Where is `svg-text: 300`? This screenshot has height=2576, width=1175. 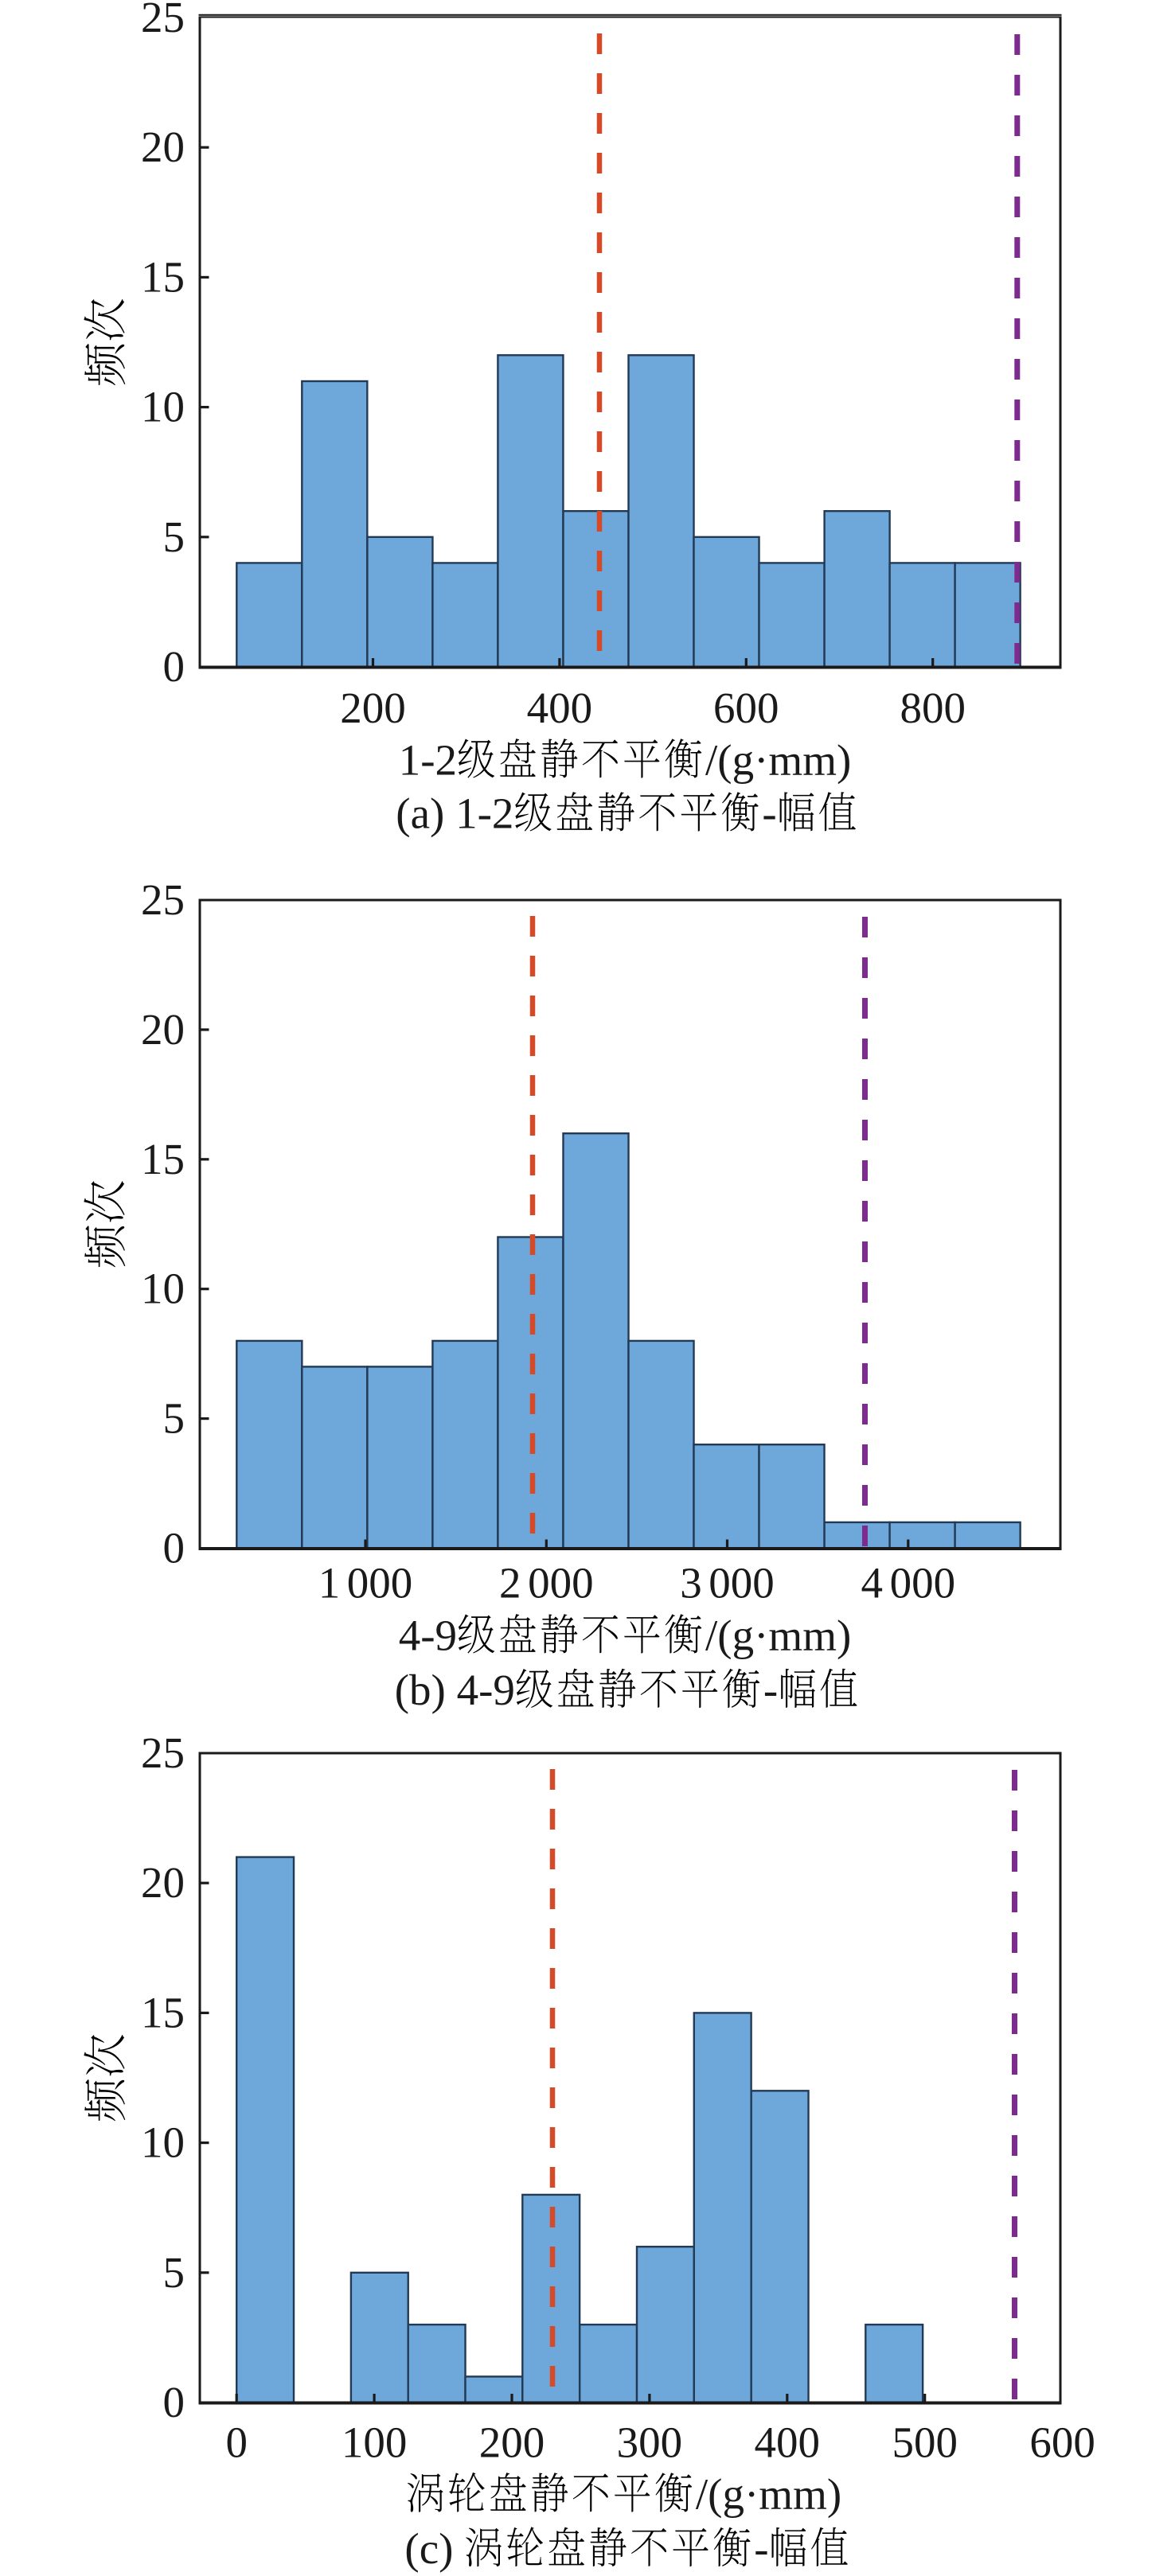 svg-text: 300 is located at coordinates (650, 2442).